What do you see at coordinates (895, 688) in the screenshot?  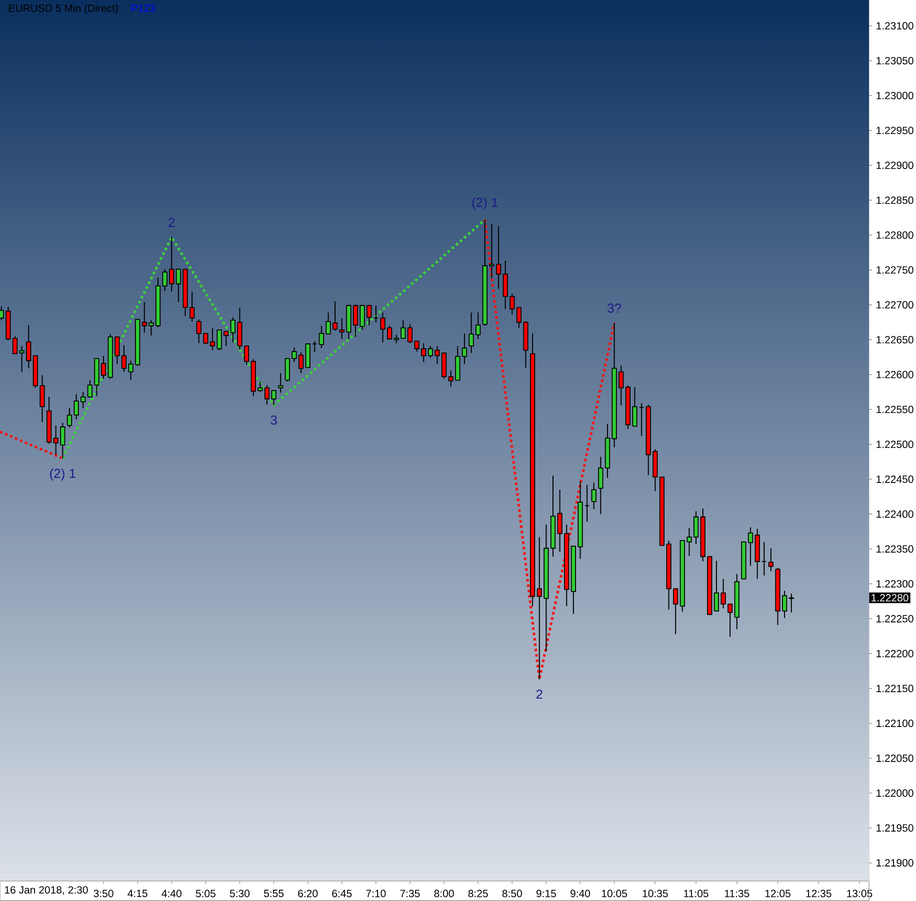 I see `y-tick-label: 1.22150` at bounding box center [895, 688].